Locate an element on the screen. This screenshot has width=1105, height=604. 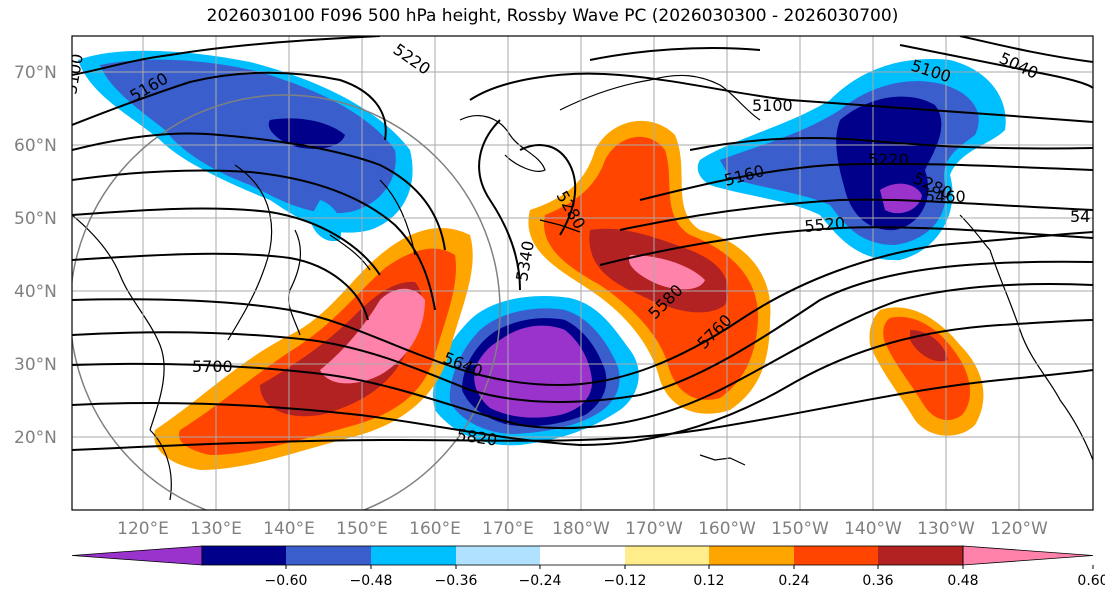
colorbar-tick-label: 0.60 is located at coordinates (1091, 581).